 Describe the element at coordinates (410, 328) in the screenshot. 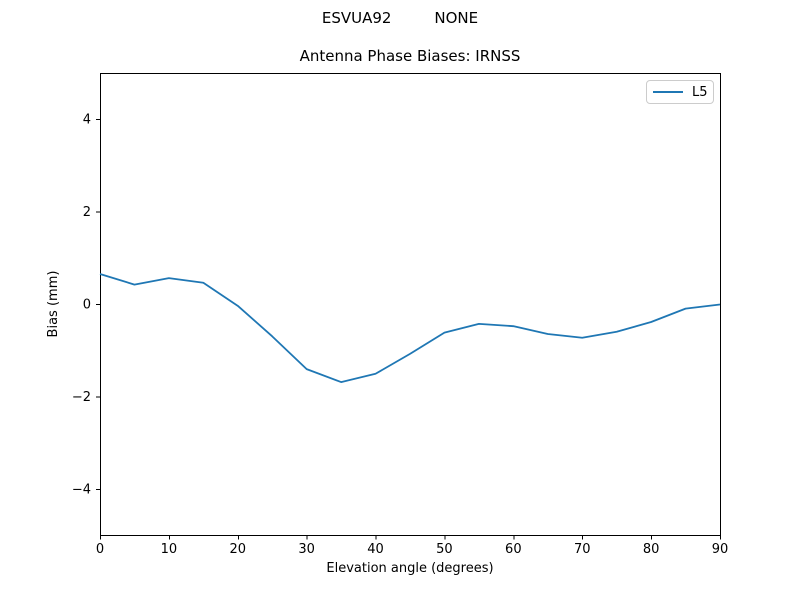

I see `series-line-L5` at that location.